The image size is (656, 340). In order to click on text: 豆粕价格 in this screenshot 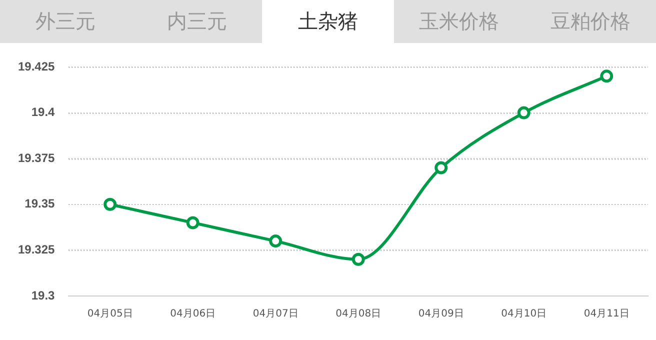, I will do `click(590, 21)`.